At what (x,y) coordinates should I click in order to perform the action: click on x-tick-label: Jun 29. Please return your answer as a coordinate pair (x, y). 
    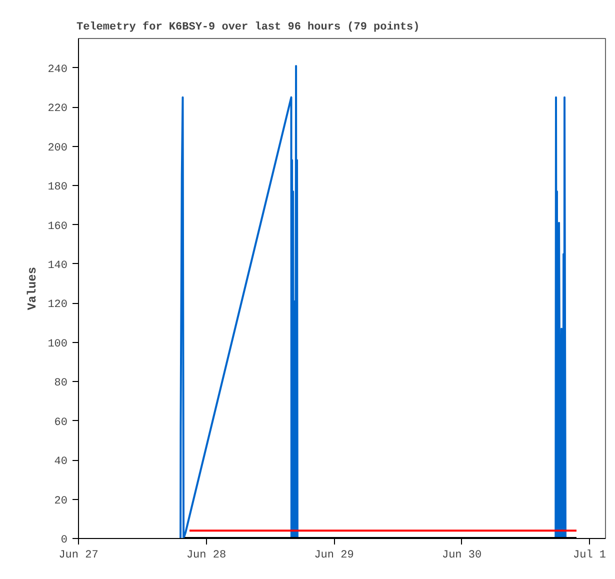
    Looking at the image, I should click on (334, 556).